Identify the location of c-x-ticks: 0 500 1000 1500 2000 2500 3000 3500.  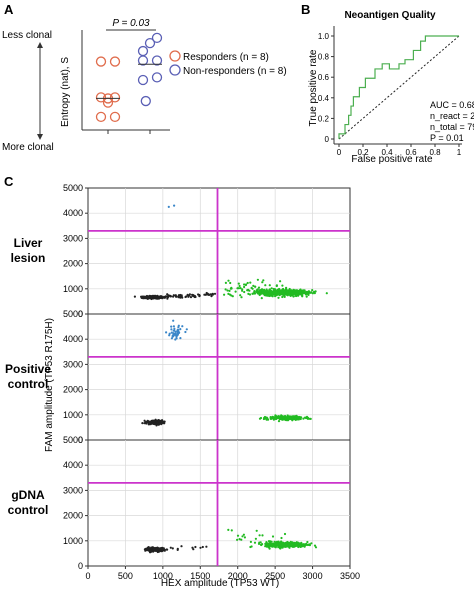
(222, 573).